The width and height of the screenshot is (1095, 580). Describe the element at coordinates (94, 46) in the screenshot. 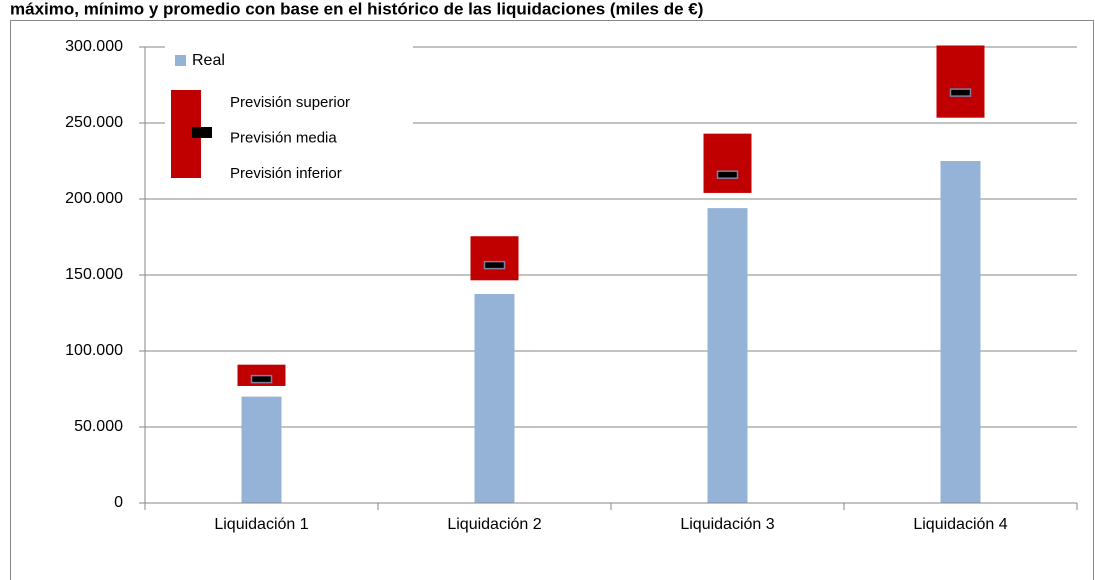

I see `y-tick-label: 300.000` at that location.